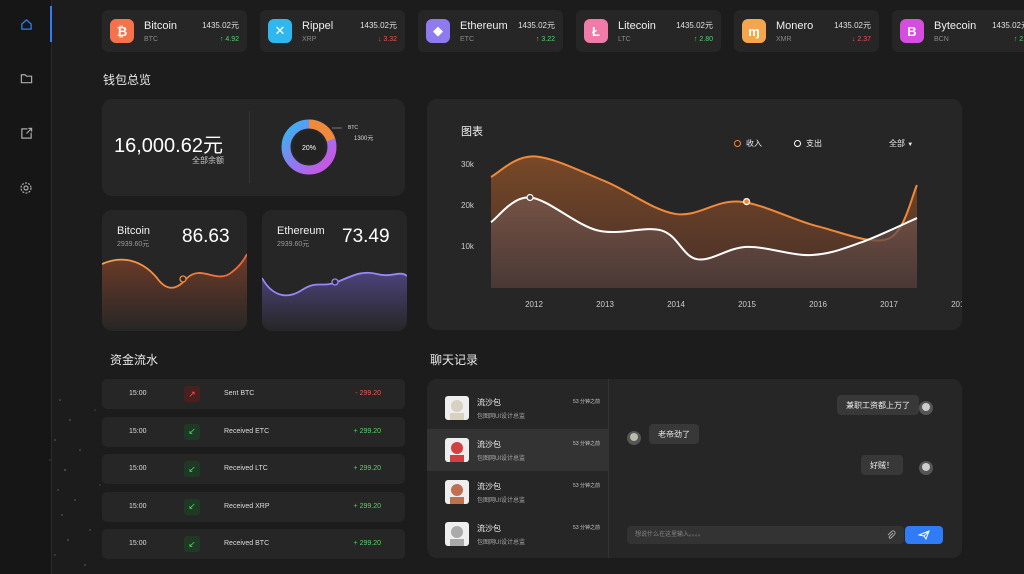 The width and height of the screenshot is (1024, 574). Describe the element at coordinates (955, 26) in the screenshot. I see `ticker-name: Bytecoin` at that location.